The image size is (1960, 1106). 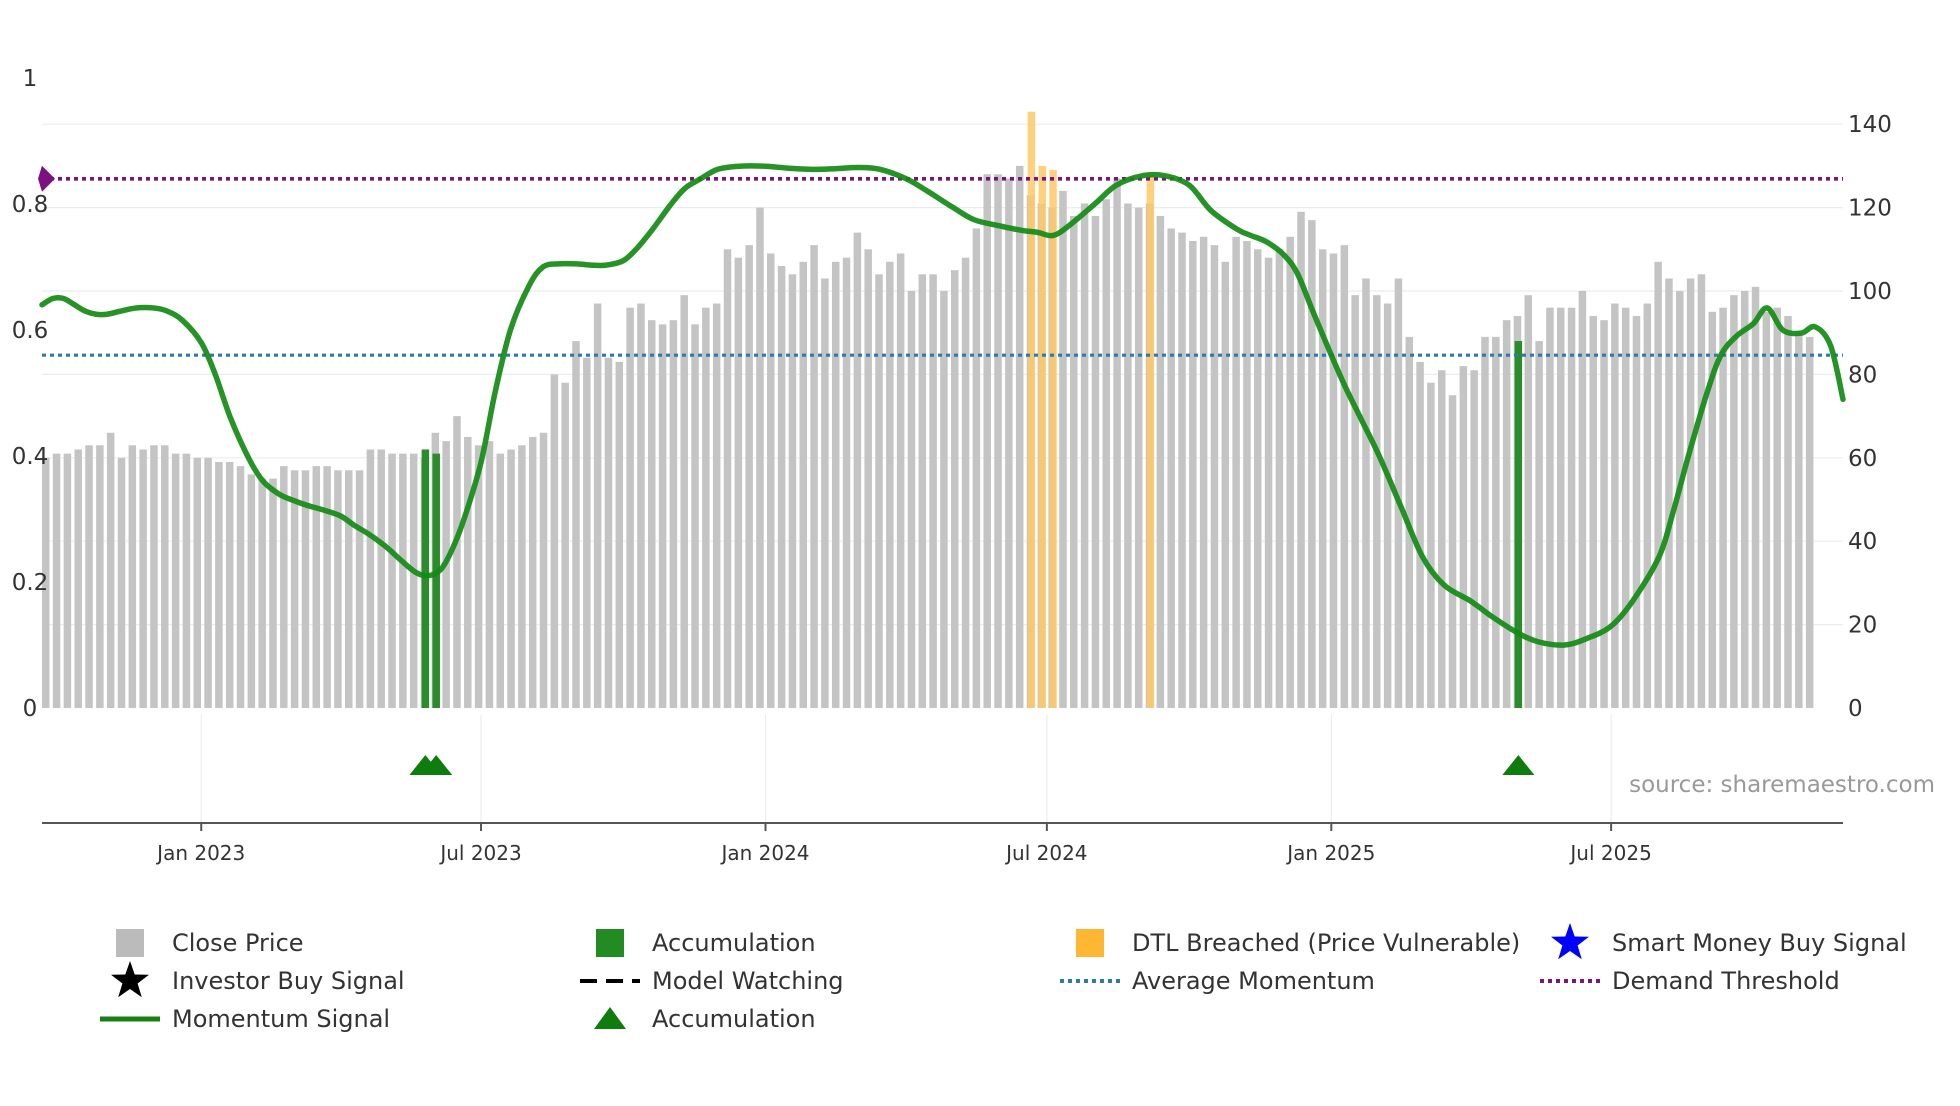 What do you see at coordinates (610, 1018) in the screenshot?
I see `legend-swatch-triangle` at bounding box center [610, 1018].